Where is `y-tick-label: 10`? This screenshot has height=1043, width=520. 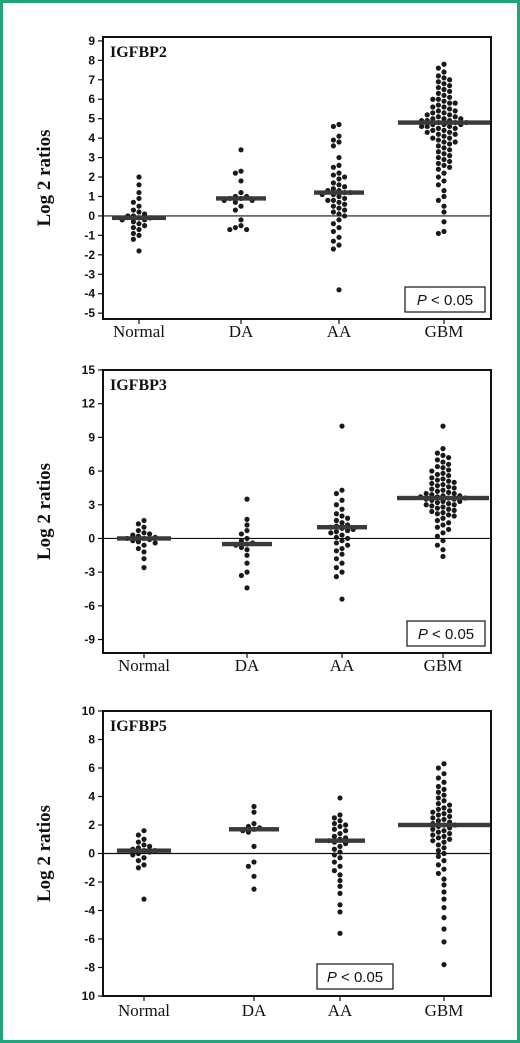 y-tick-label: 10 is located at coordinates (89, 711).